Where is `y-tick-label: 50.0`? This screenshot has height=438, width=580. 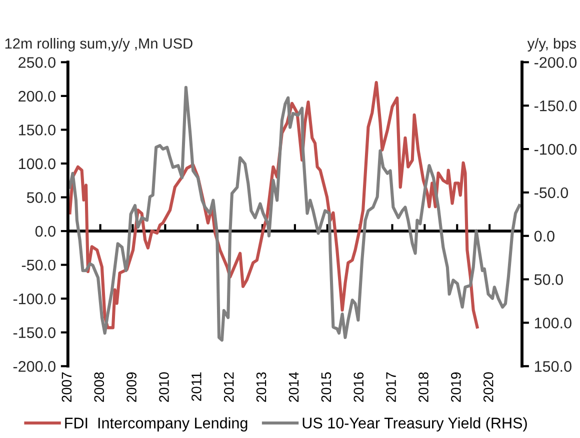
y-tick-label: 50.0 is located at coordinates (41, 197).